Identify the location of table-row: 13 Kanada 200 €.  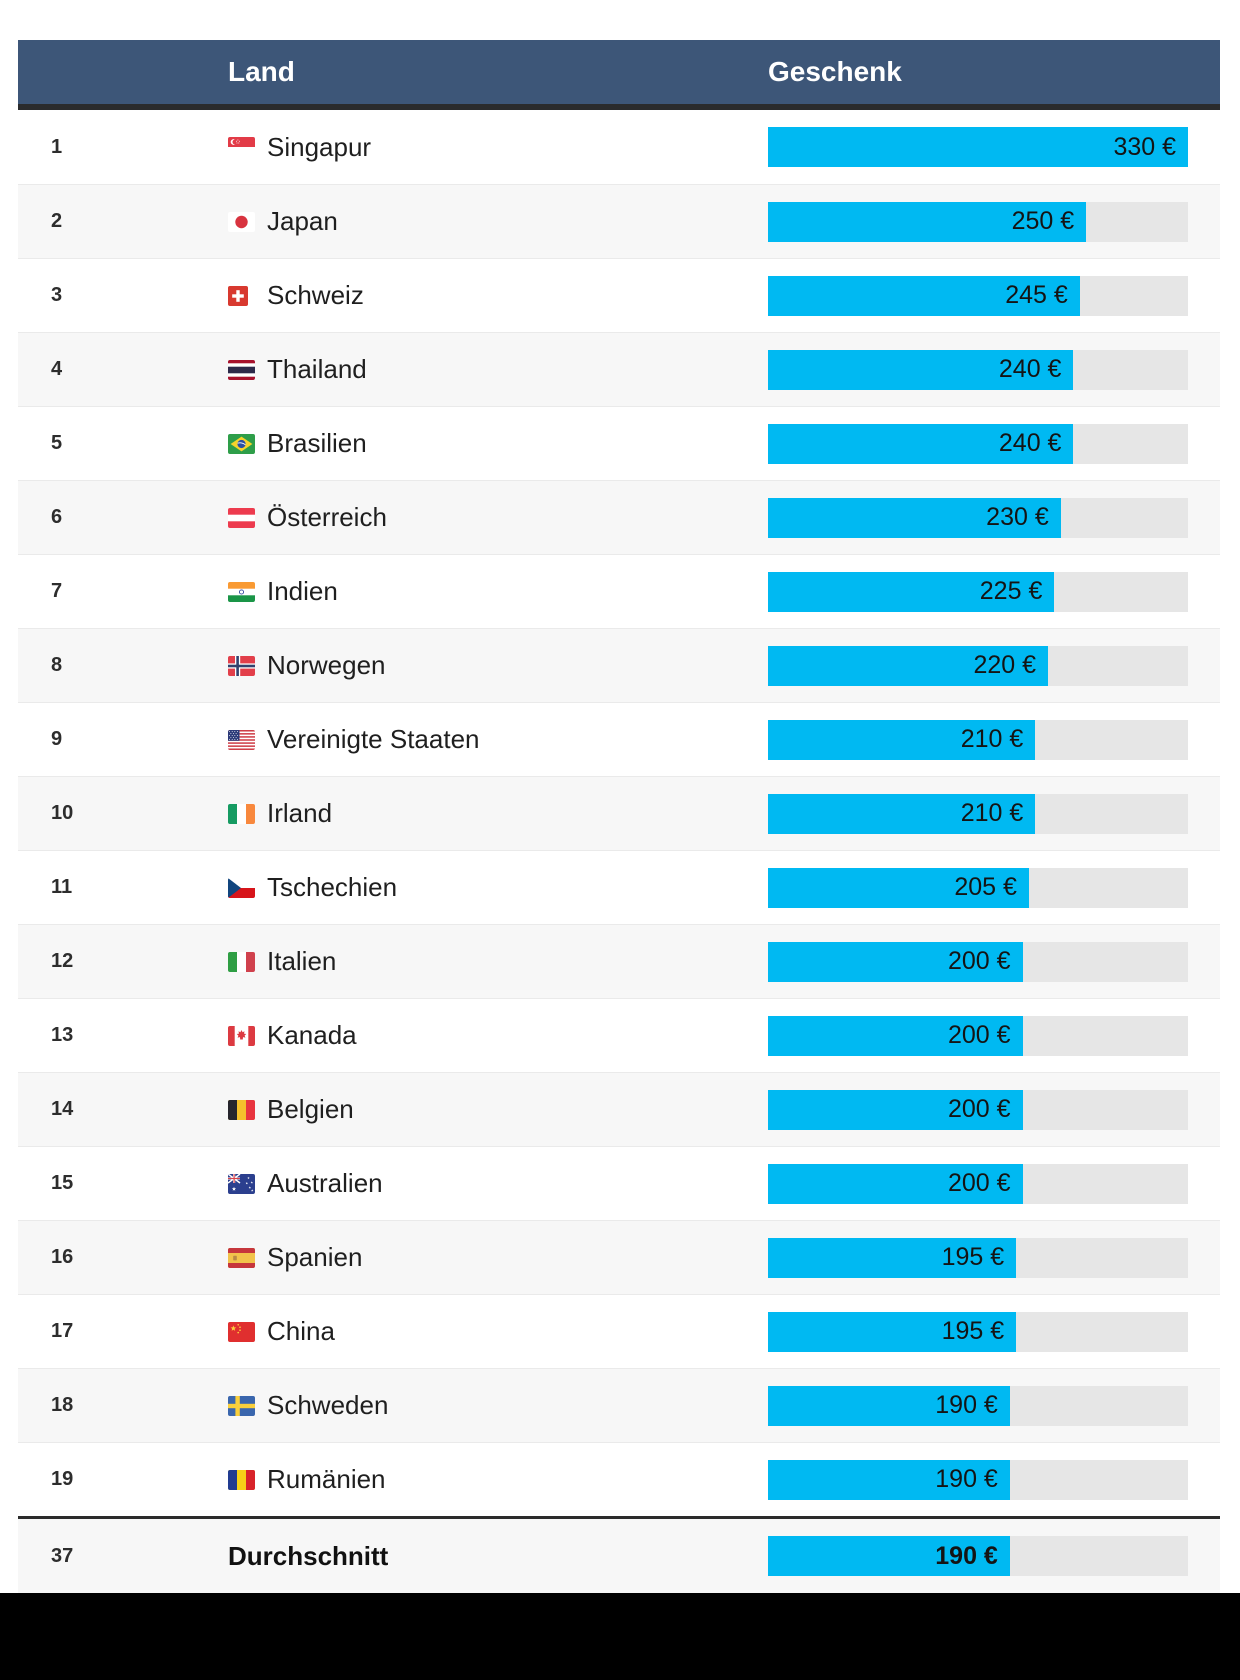
(619, 1035).